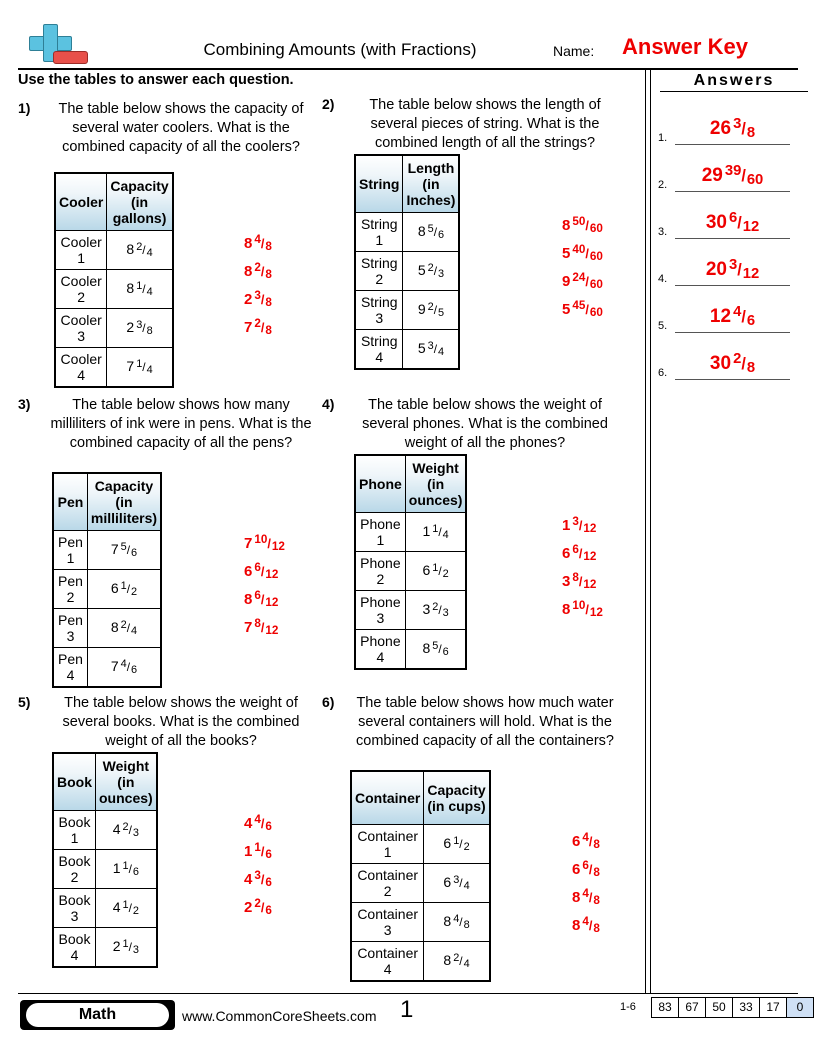 The image size is (816, 1056). What do you see at coordinates (379, 183) in the screenshot?
I see `table-column-header: String` at bounding box center [379, 183].